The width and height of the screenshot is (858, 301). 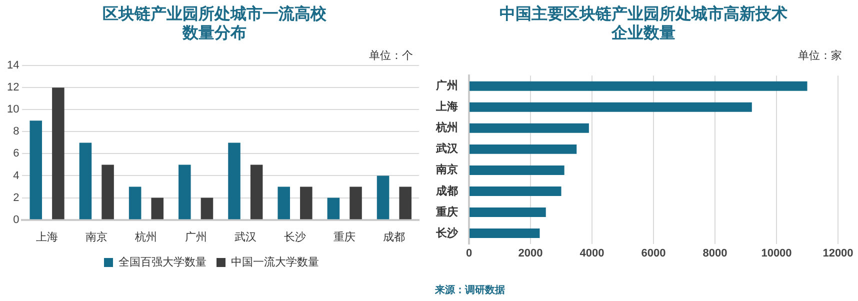 What do you see at coordinates (394, 237) in the screenshot?
I see `x-tick-label: 成都` at bounding box center [394, 237].